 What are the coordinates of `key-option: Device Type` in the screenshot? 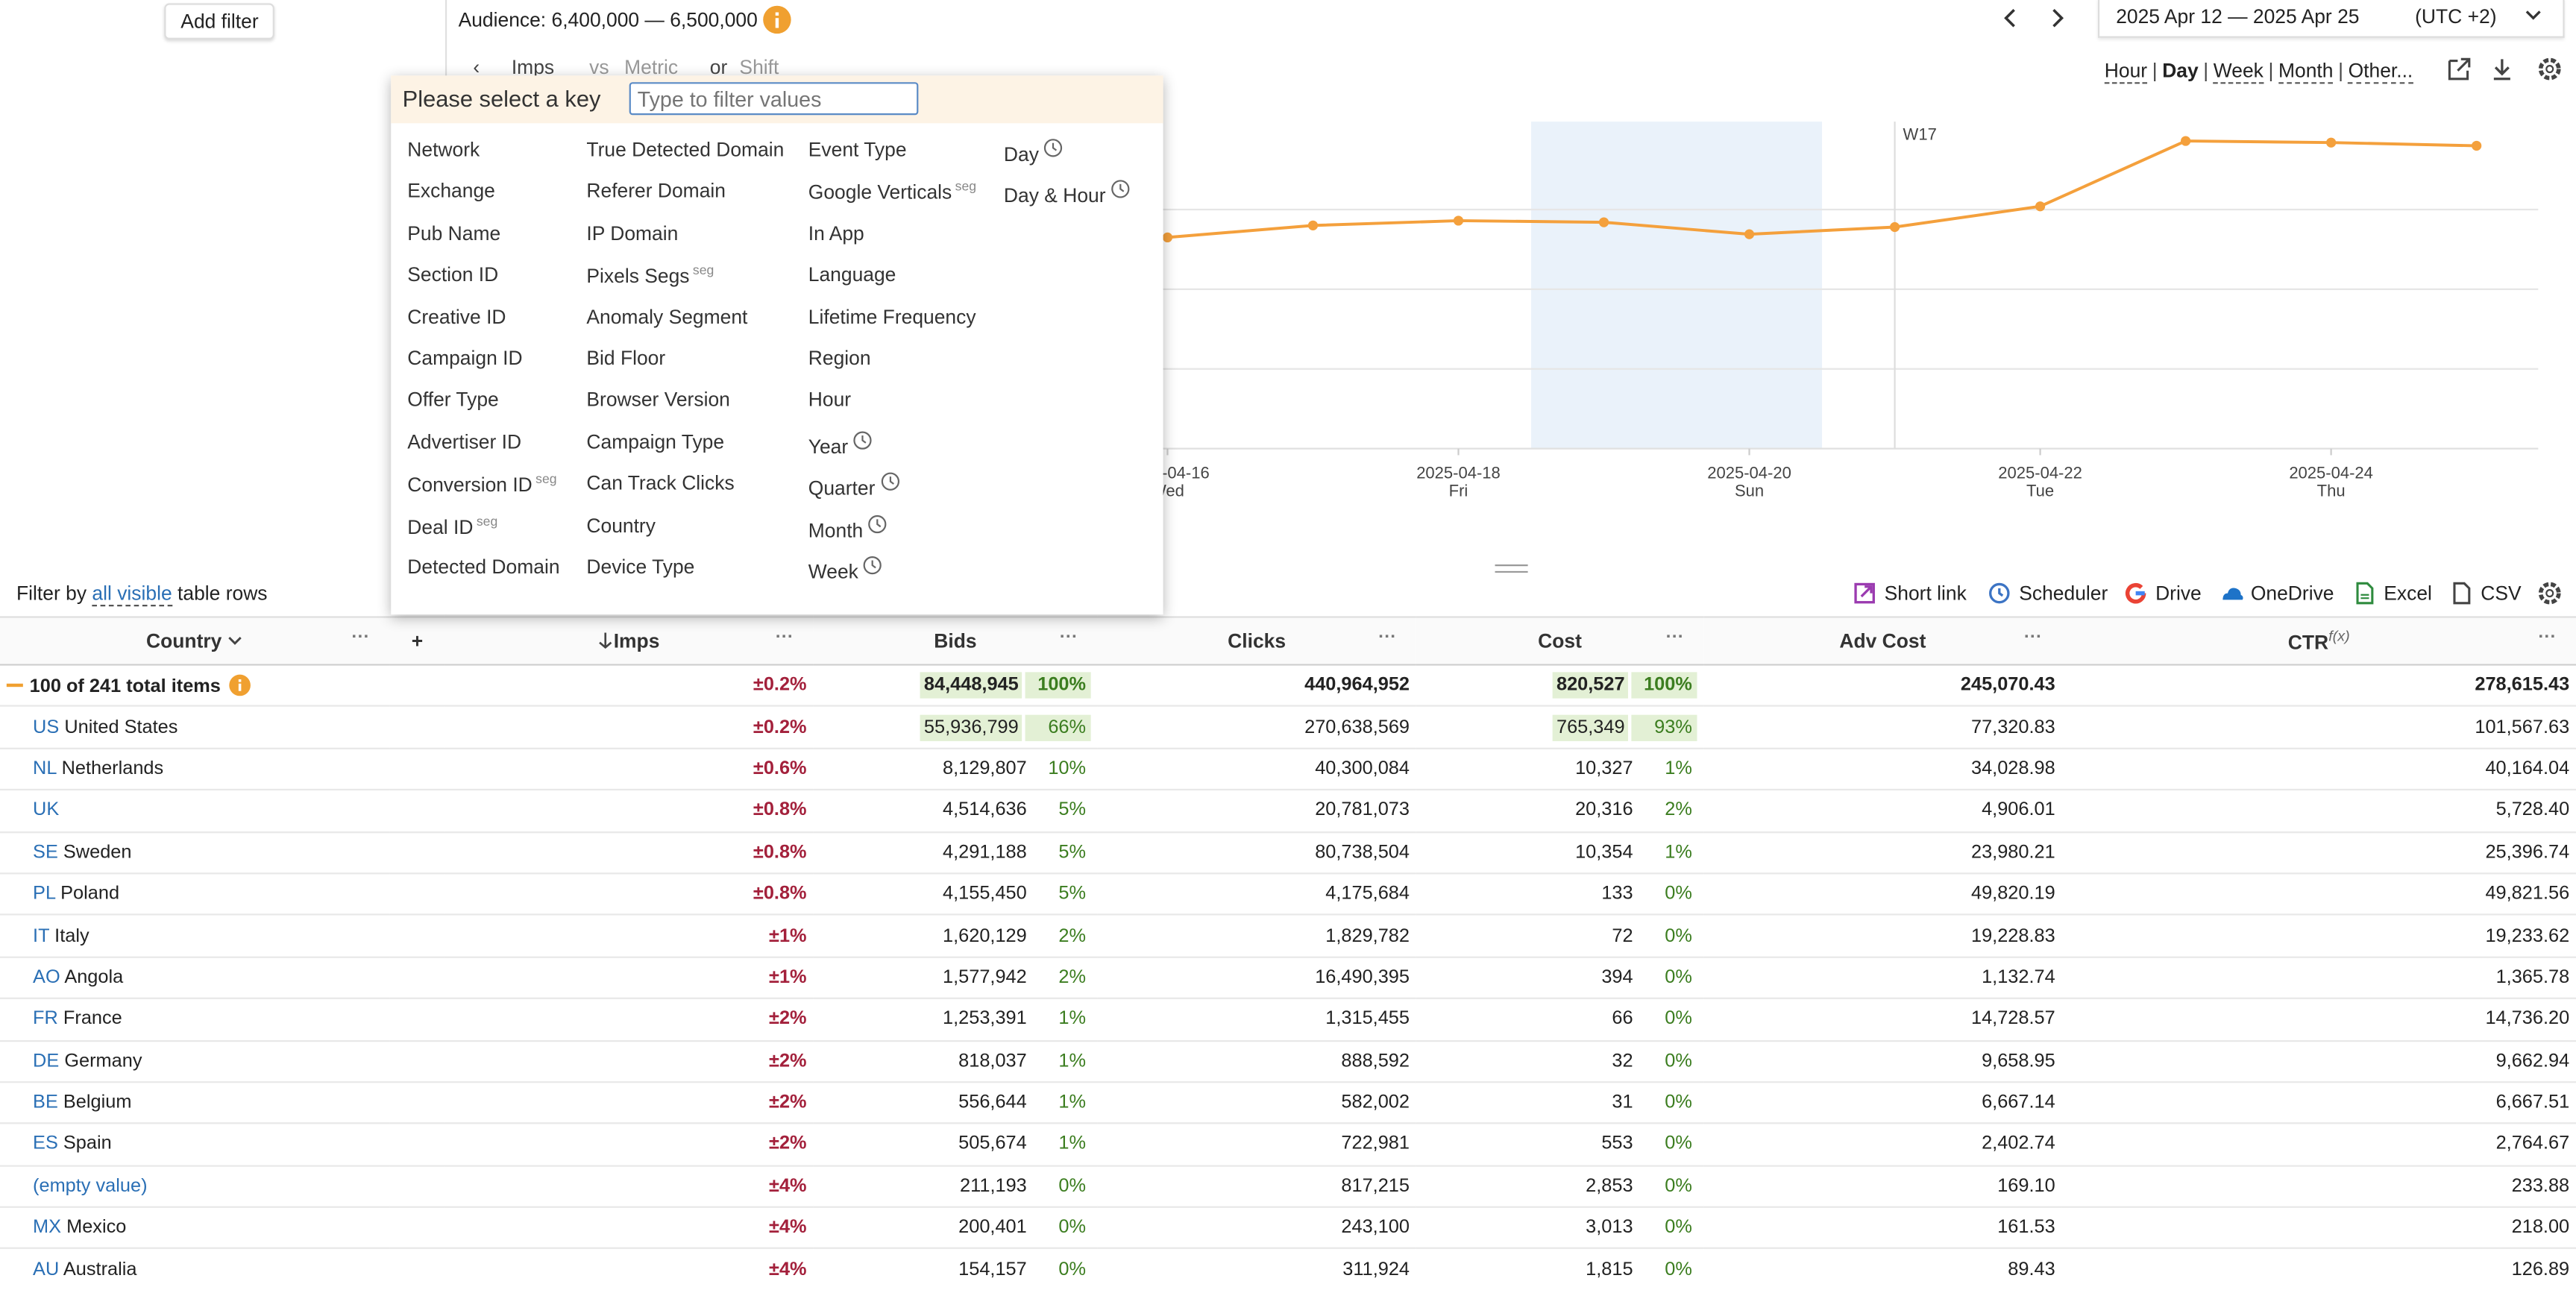 It's located at (640, 567).